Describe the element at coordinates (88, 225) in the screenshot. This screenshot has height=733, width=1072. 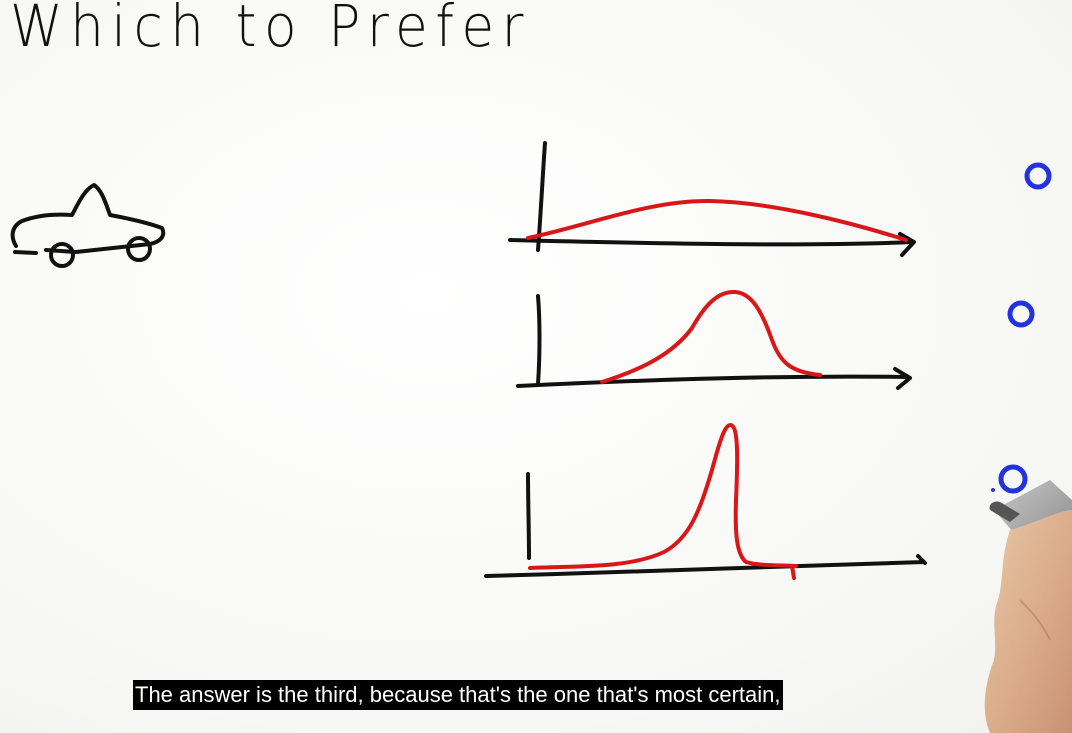
I see `car-sketch-icon` at that location.